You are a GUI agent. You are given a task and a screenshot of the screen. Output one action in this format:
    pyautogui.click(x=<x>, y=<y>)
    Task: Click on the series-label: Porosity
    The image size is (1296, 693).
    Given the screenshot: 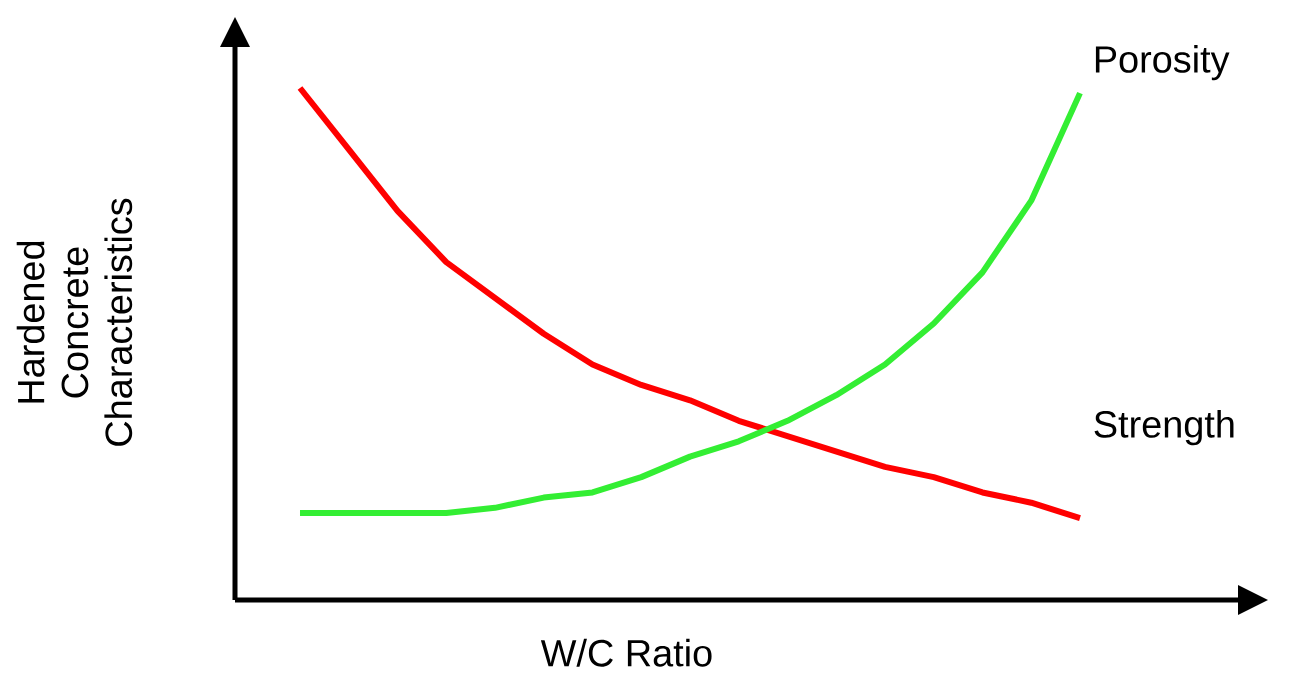 What is the action you would take?
    pyautogui.click(x=1162, y=63)
    